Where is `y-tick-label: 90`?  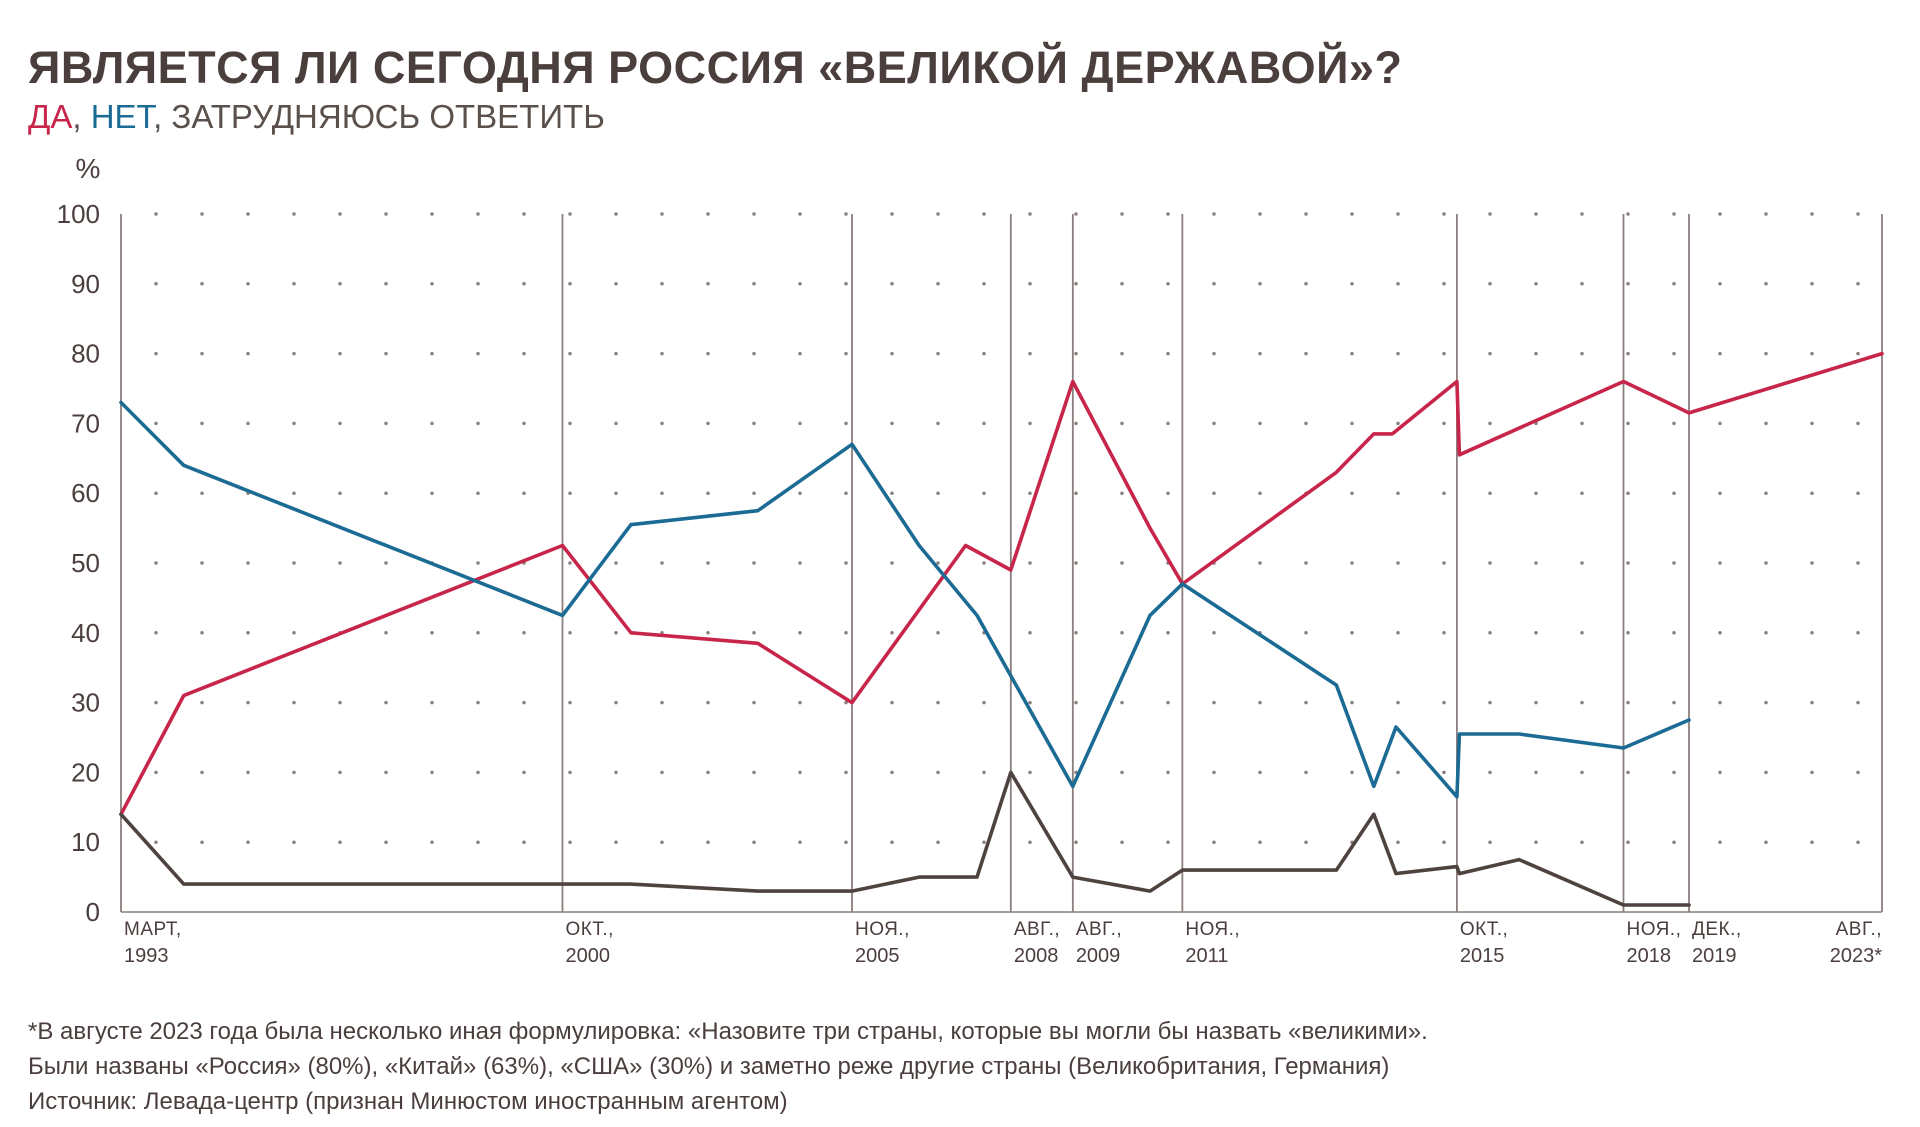
y-tick-label: 90 is located at coordinates (85, 284).